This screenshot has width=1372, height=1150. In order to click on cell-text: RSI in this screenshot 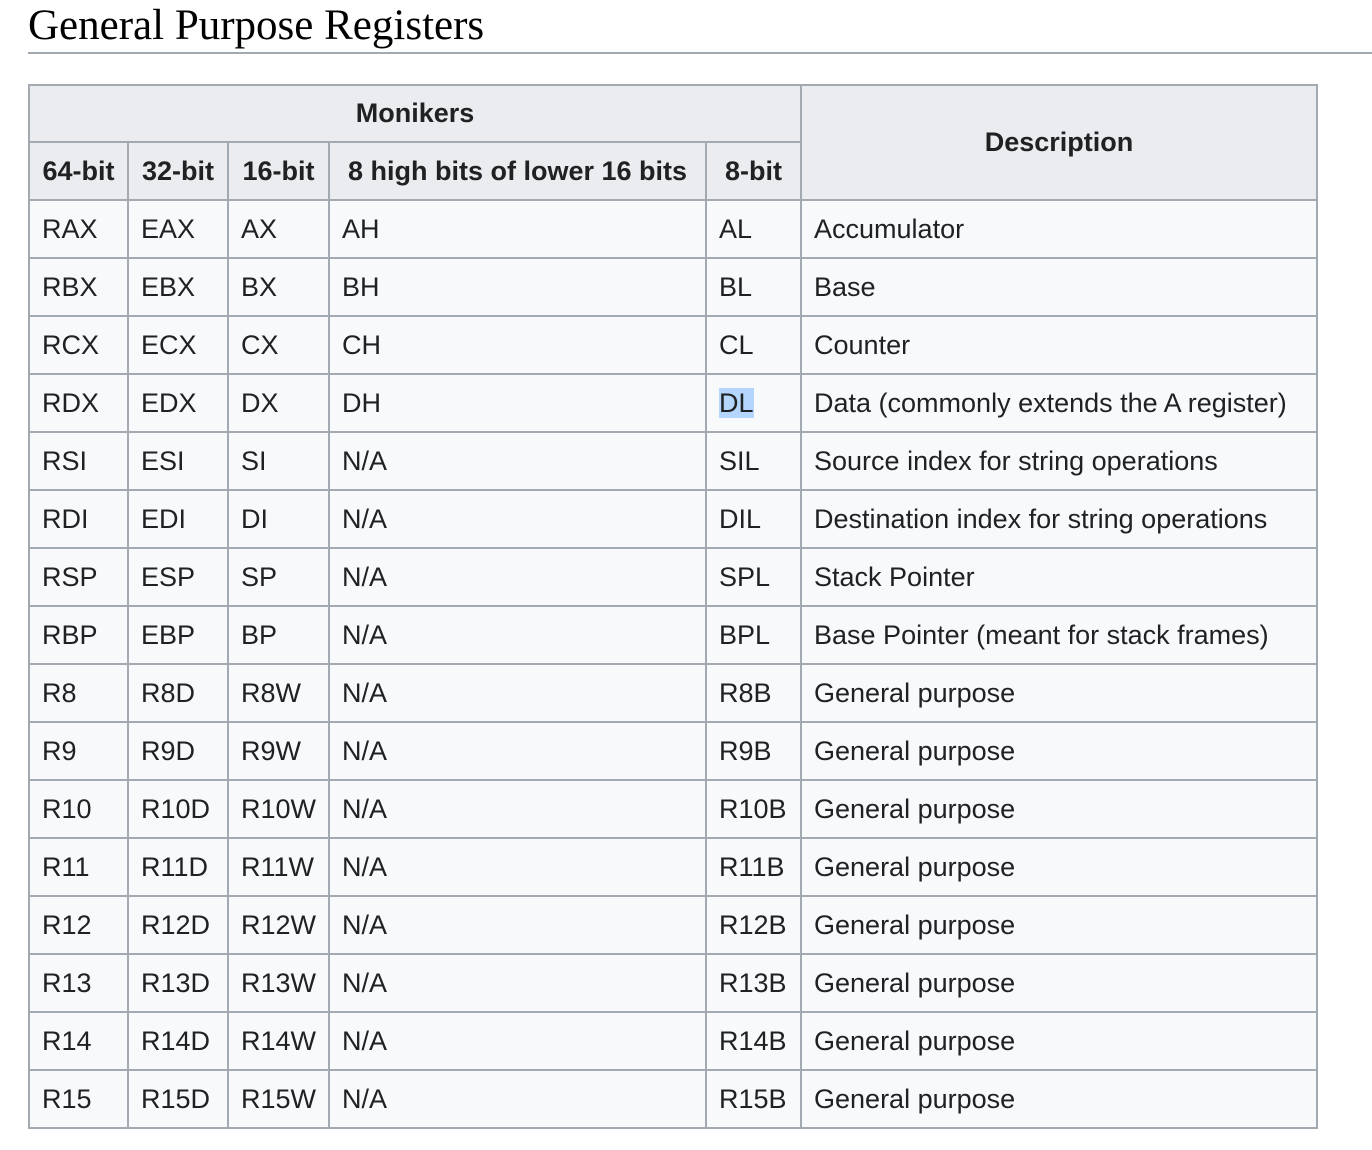, I will do `click(65, 460)`.